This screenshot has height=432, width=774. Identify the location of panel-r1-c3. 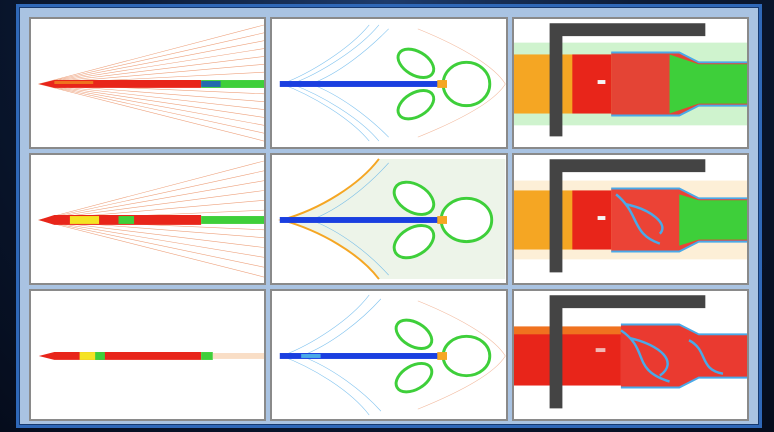
(630, 83).